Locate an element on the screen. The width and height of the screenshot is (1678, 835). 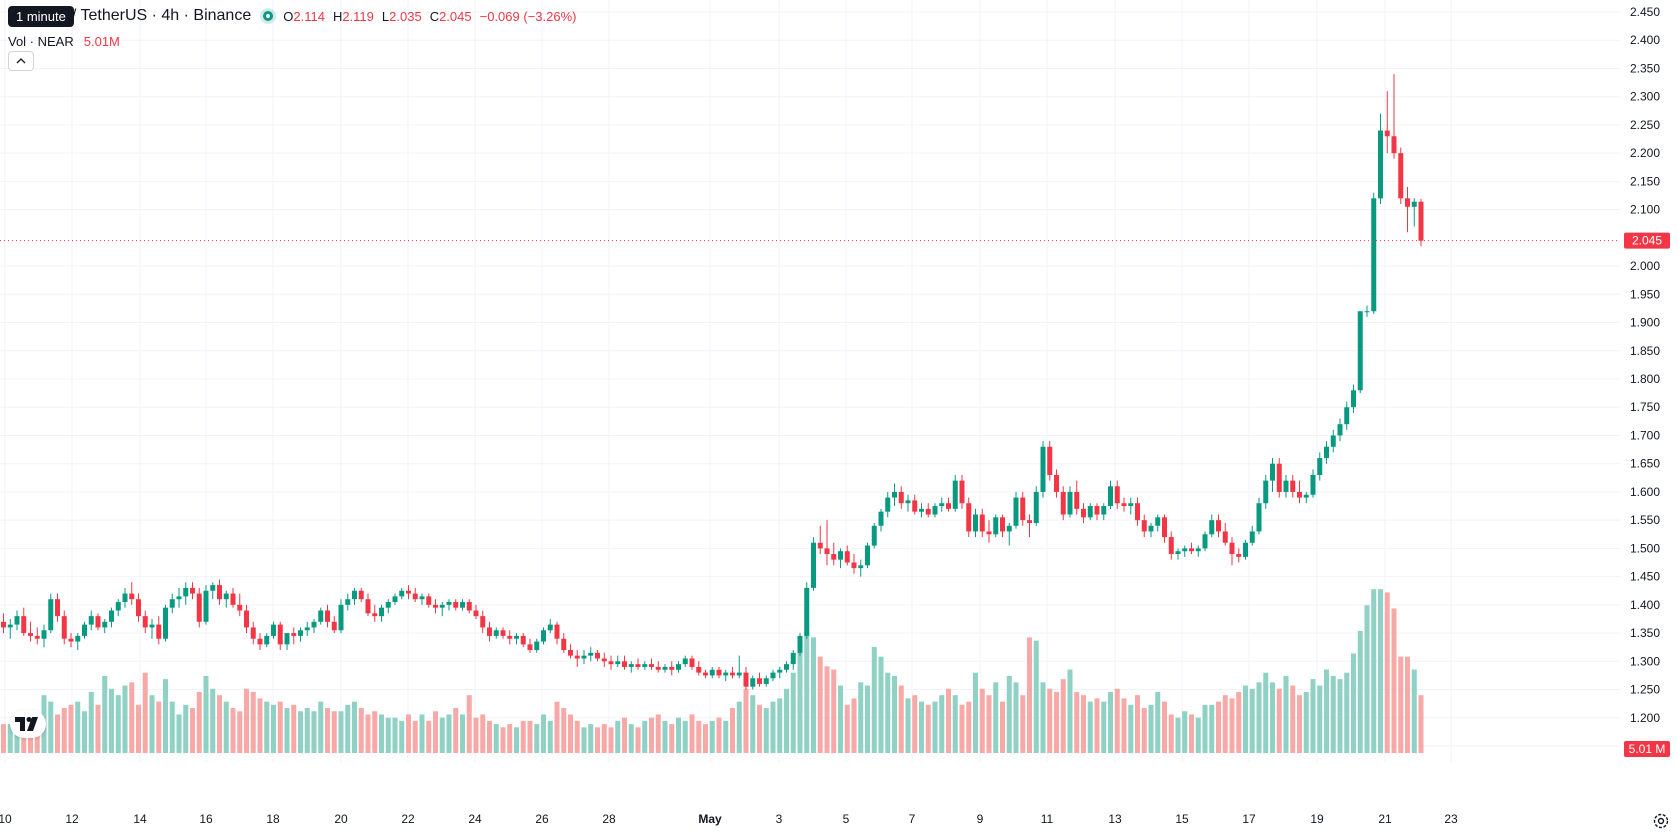
volume-badge: 5.01 M is located at coordinates (1647, 749).